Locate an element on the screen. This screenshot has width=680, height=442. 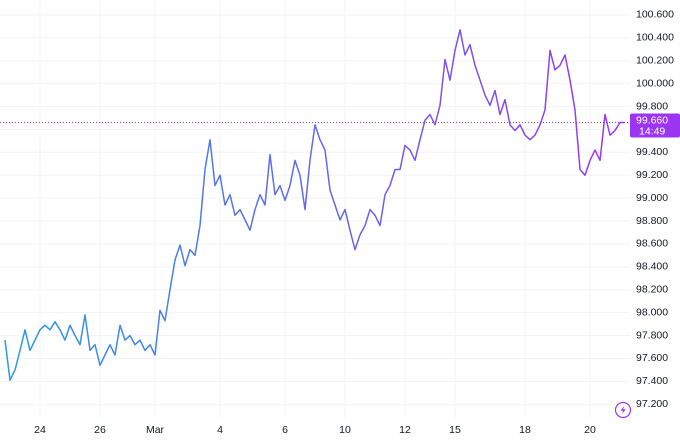
y-tick-label: 98.800 is located at coordinates (652, 221).